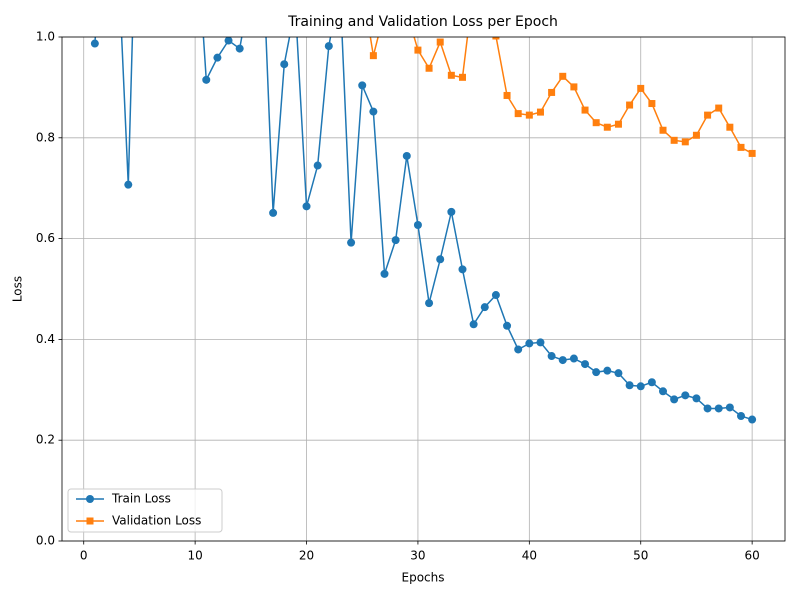  Describe the element at coordinates (84, 556) in the screenshot. I see `x-tick-label: 0` at that location.